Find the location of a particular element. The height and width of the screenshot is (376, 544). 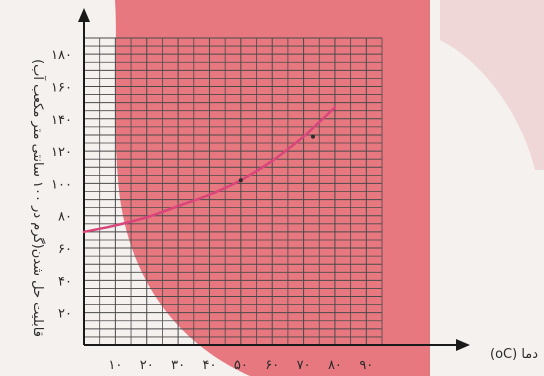

x-axis-title: (oC) دما is located at coordinates (514, 354).